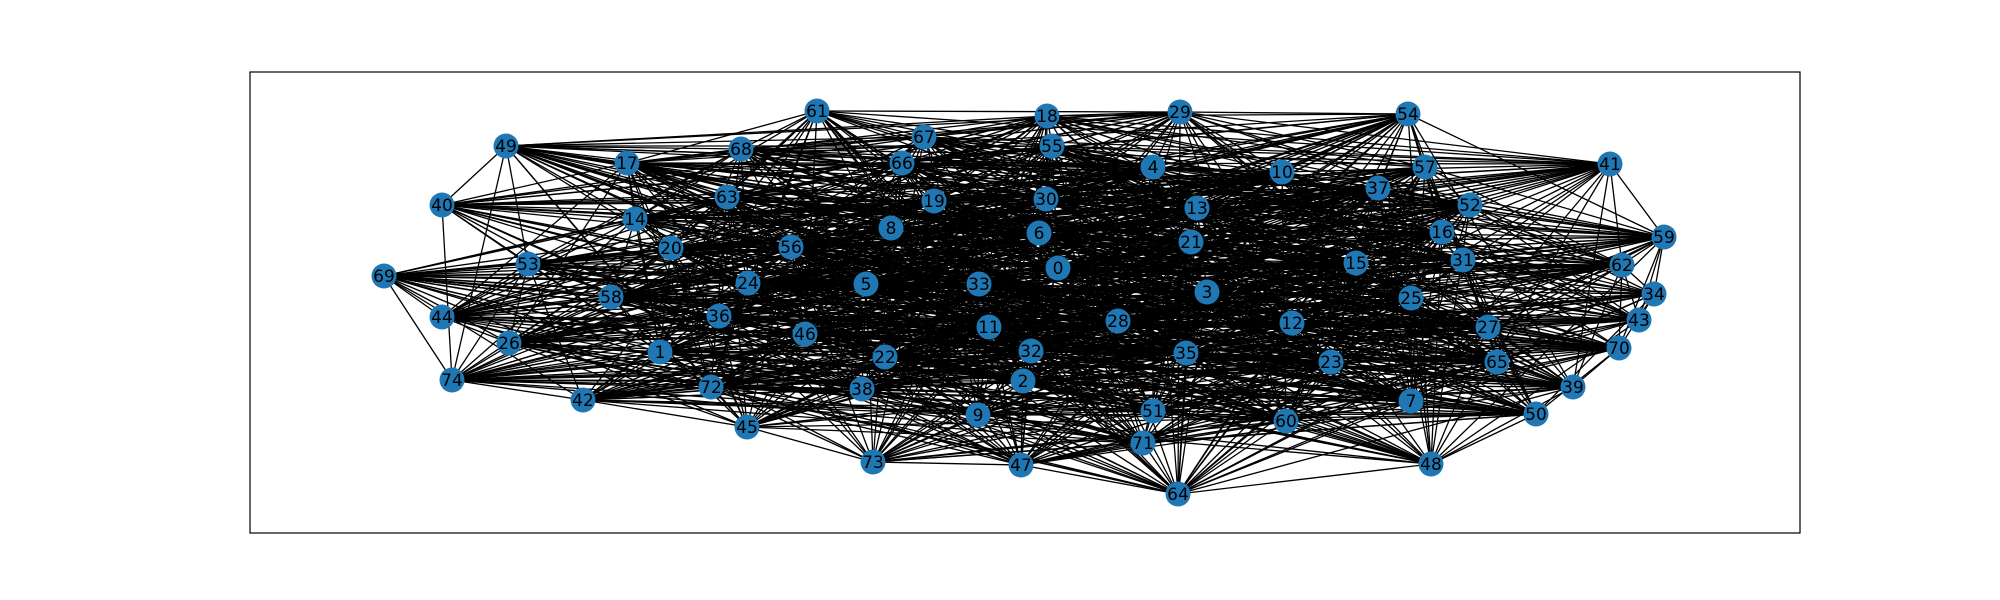 Image resolution: width=2000 pixels, height=600 pixels. What do you see at coordinates (1654, 294) in the screenshot?
I see `node-34: 34` at bounding box center [1654, 294].